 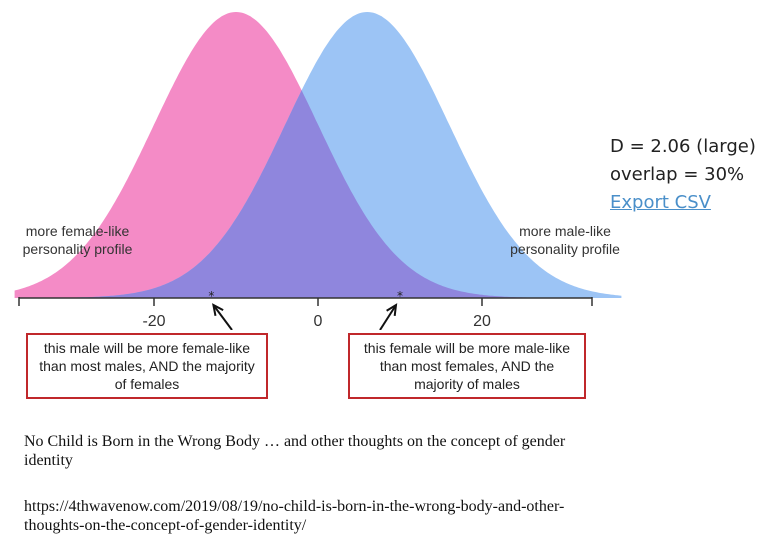 What do you see at coordinates (305, 316) in the screenshot?
I see `callout-arrows` at bounding box center [305, 316].